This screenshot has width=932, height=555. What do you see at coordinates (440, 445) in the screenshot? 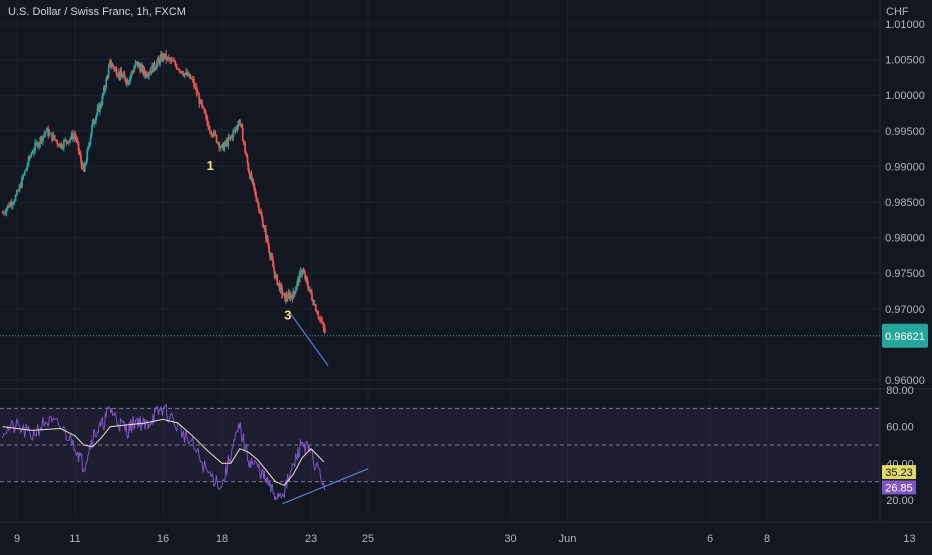
I see `rsi-band-fill` at bounding box center [440, 445].